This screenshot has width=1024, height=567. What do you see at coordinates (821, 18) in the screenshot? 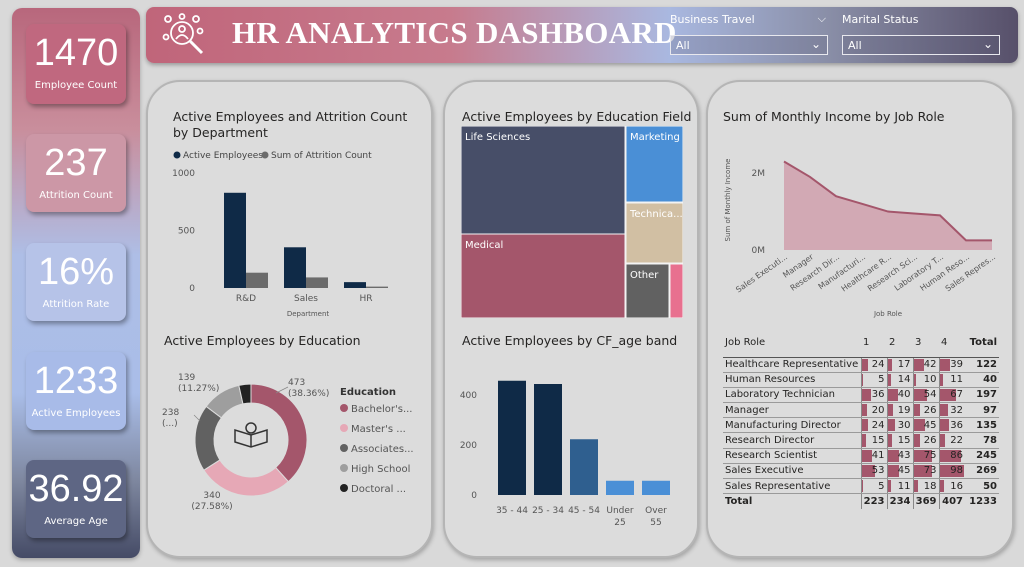
I see `chevron-down-icon: ⌵` at bounding box center [821, 18].